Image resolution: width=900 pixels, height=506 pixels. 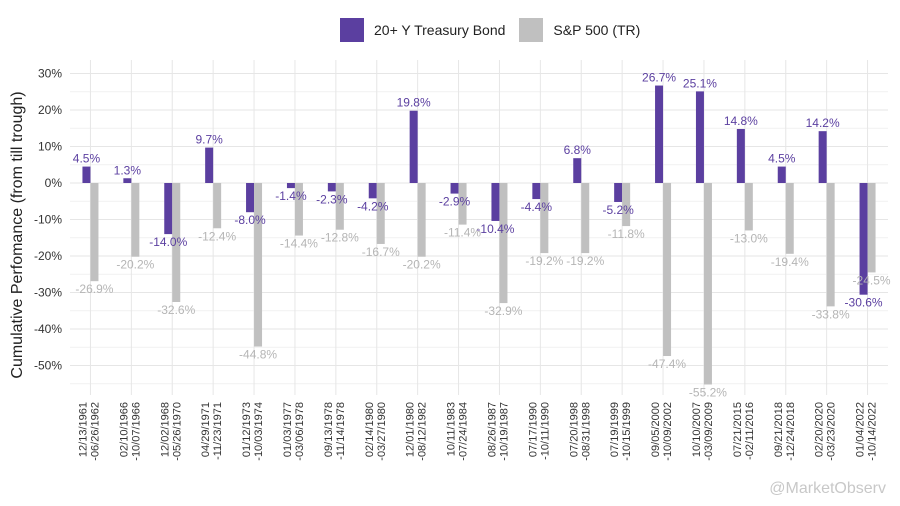 What do you see at coordinates (820, 429) in the screenshot?
I see `x-tick-label-start: 02/20/2020` at bounding box center [820, 429].